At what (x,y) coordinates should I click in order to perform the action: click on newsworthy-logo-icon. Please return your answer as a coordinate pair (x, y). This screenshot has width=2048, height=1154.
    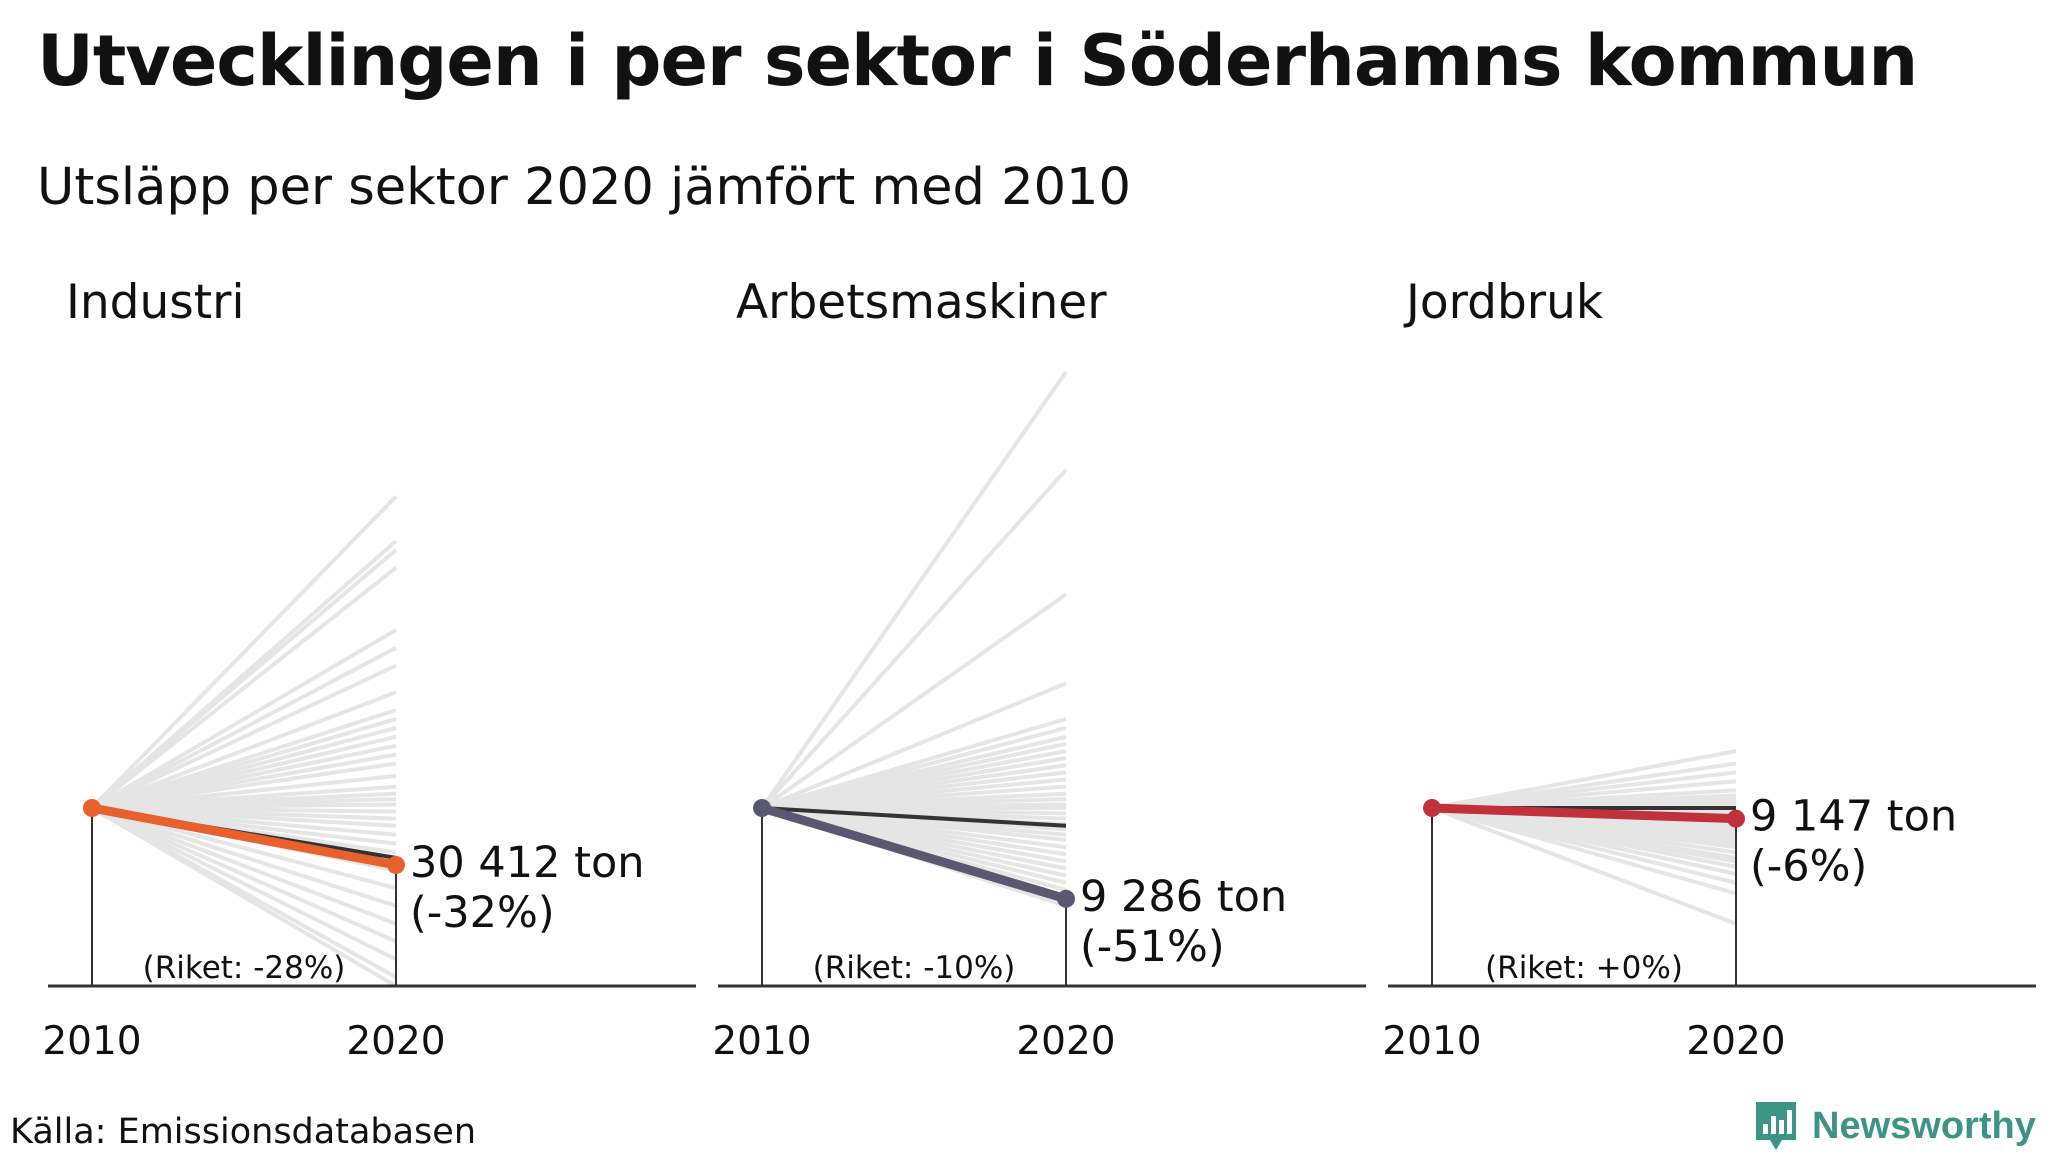
    Looking at the image, I should click on (1776, 1126).